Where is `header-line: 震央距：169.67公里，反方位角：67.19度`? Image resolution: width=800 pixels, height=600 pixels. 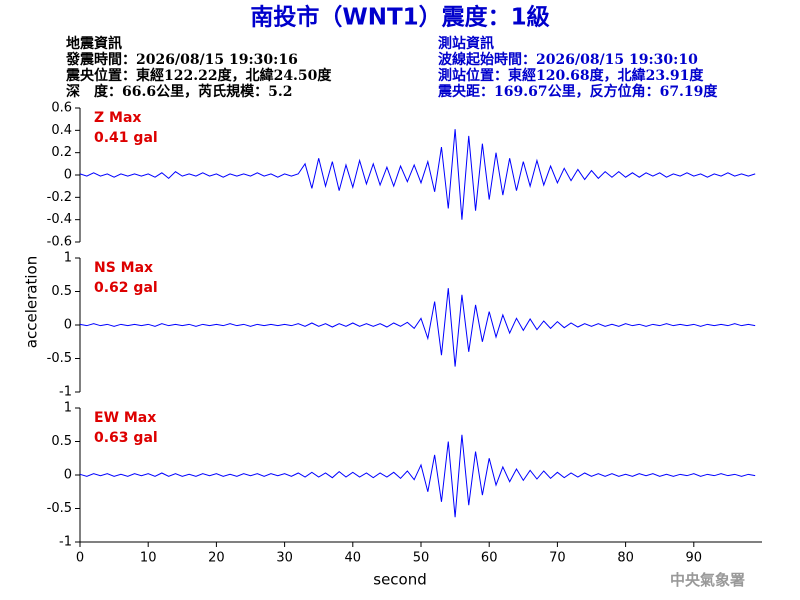 header-line: 震央距：169.67公里，反方位角：67.19度 is located at coordinates (577, 91).